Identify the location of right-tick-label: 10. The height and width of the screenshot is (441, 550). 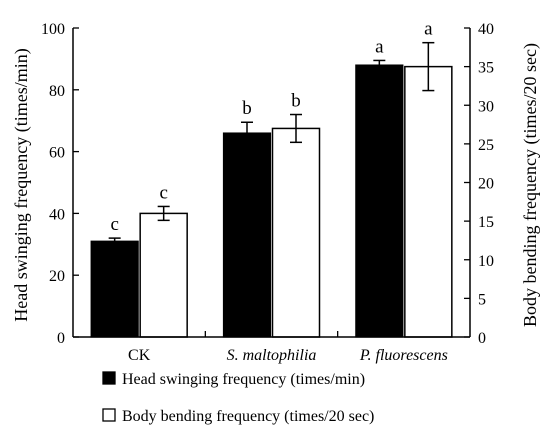
(486, 261).